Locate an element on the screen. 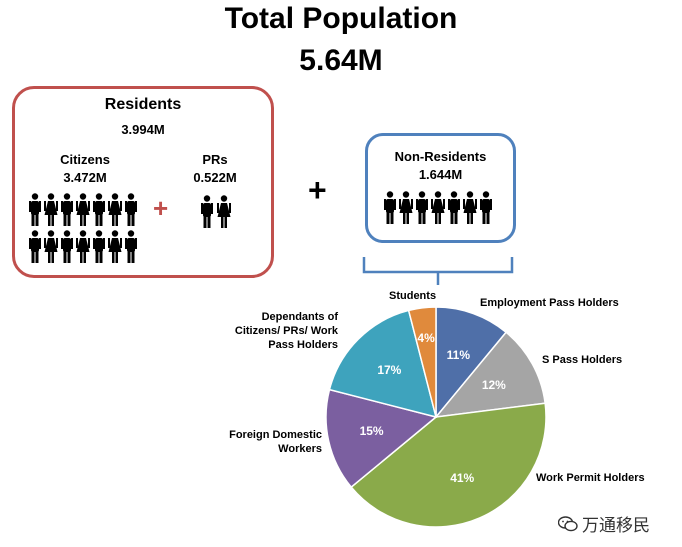  slice-percent-label: 41% is located at coordinates (462, 477).